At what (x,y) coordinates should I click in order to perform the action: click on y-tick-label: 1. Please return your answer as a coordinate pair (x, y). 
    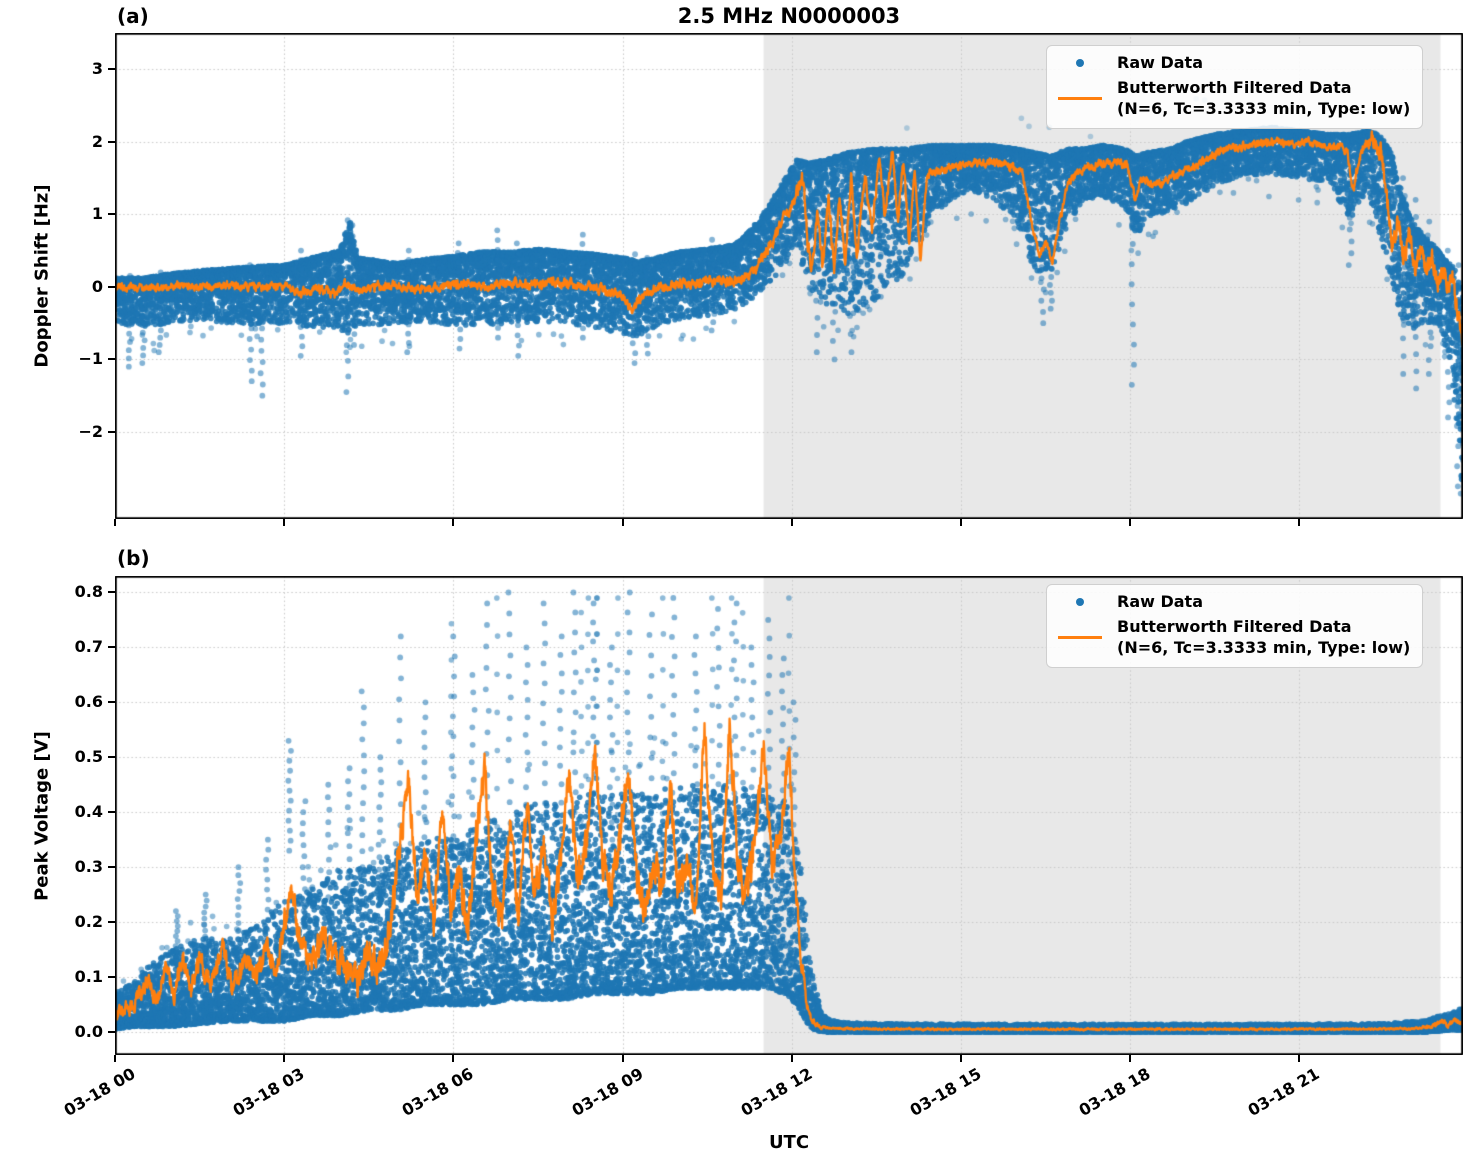
    Looking at the image, I should click on (97, 214).